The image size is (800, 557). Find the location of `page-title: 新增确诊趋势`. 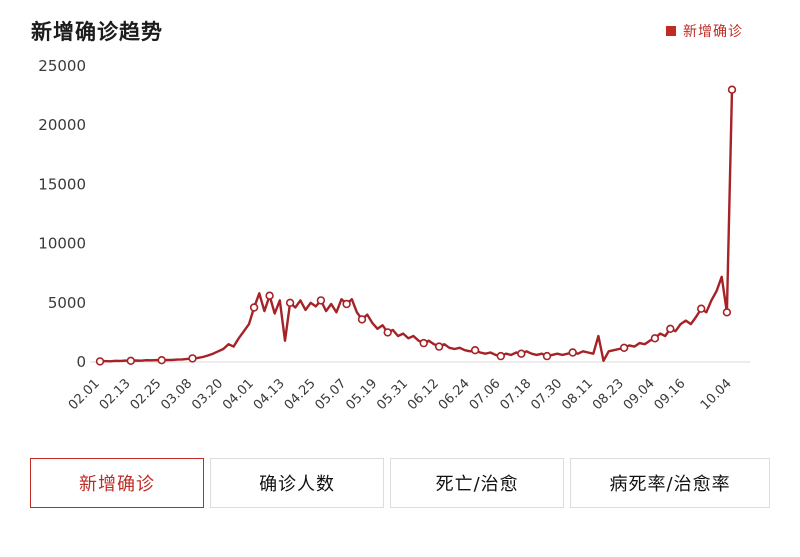

page-title: 新增确诊趋势 is located at coordinates (97, 32).